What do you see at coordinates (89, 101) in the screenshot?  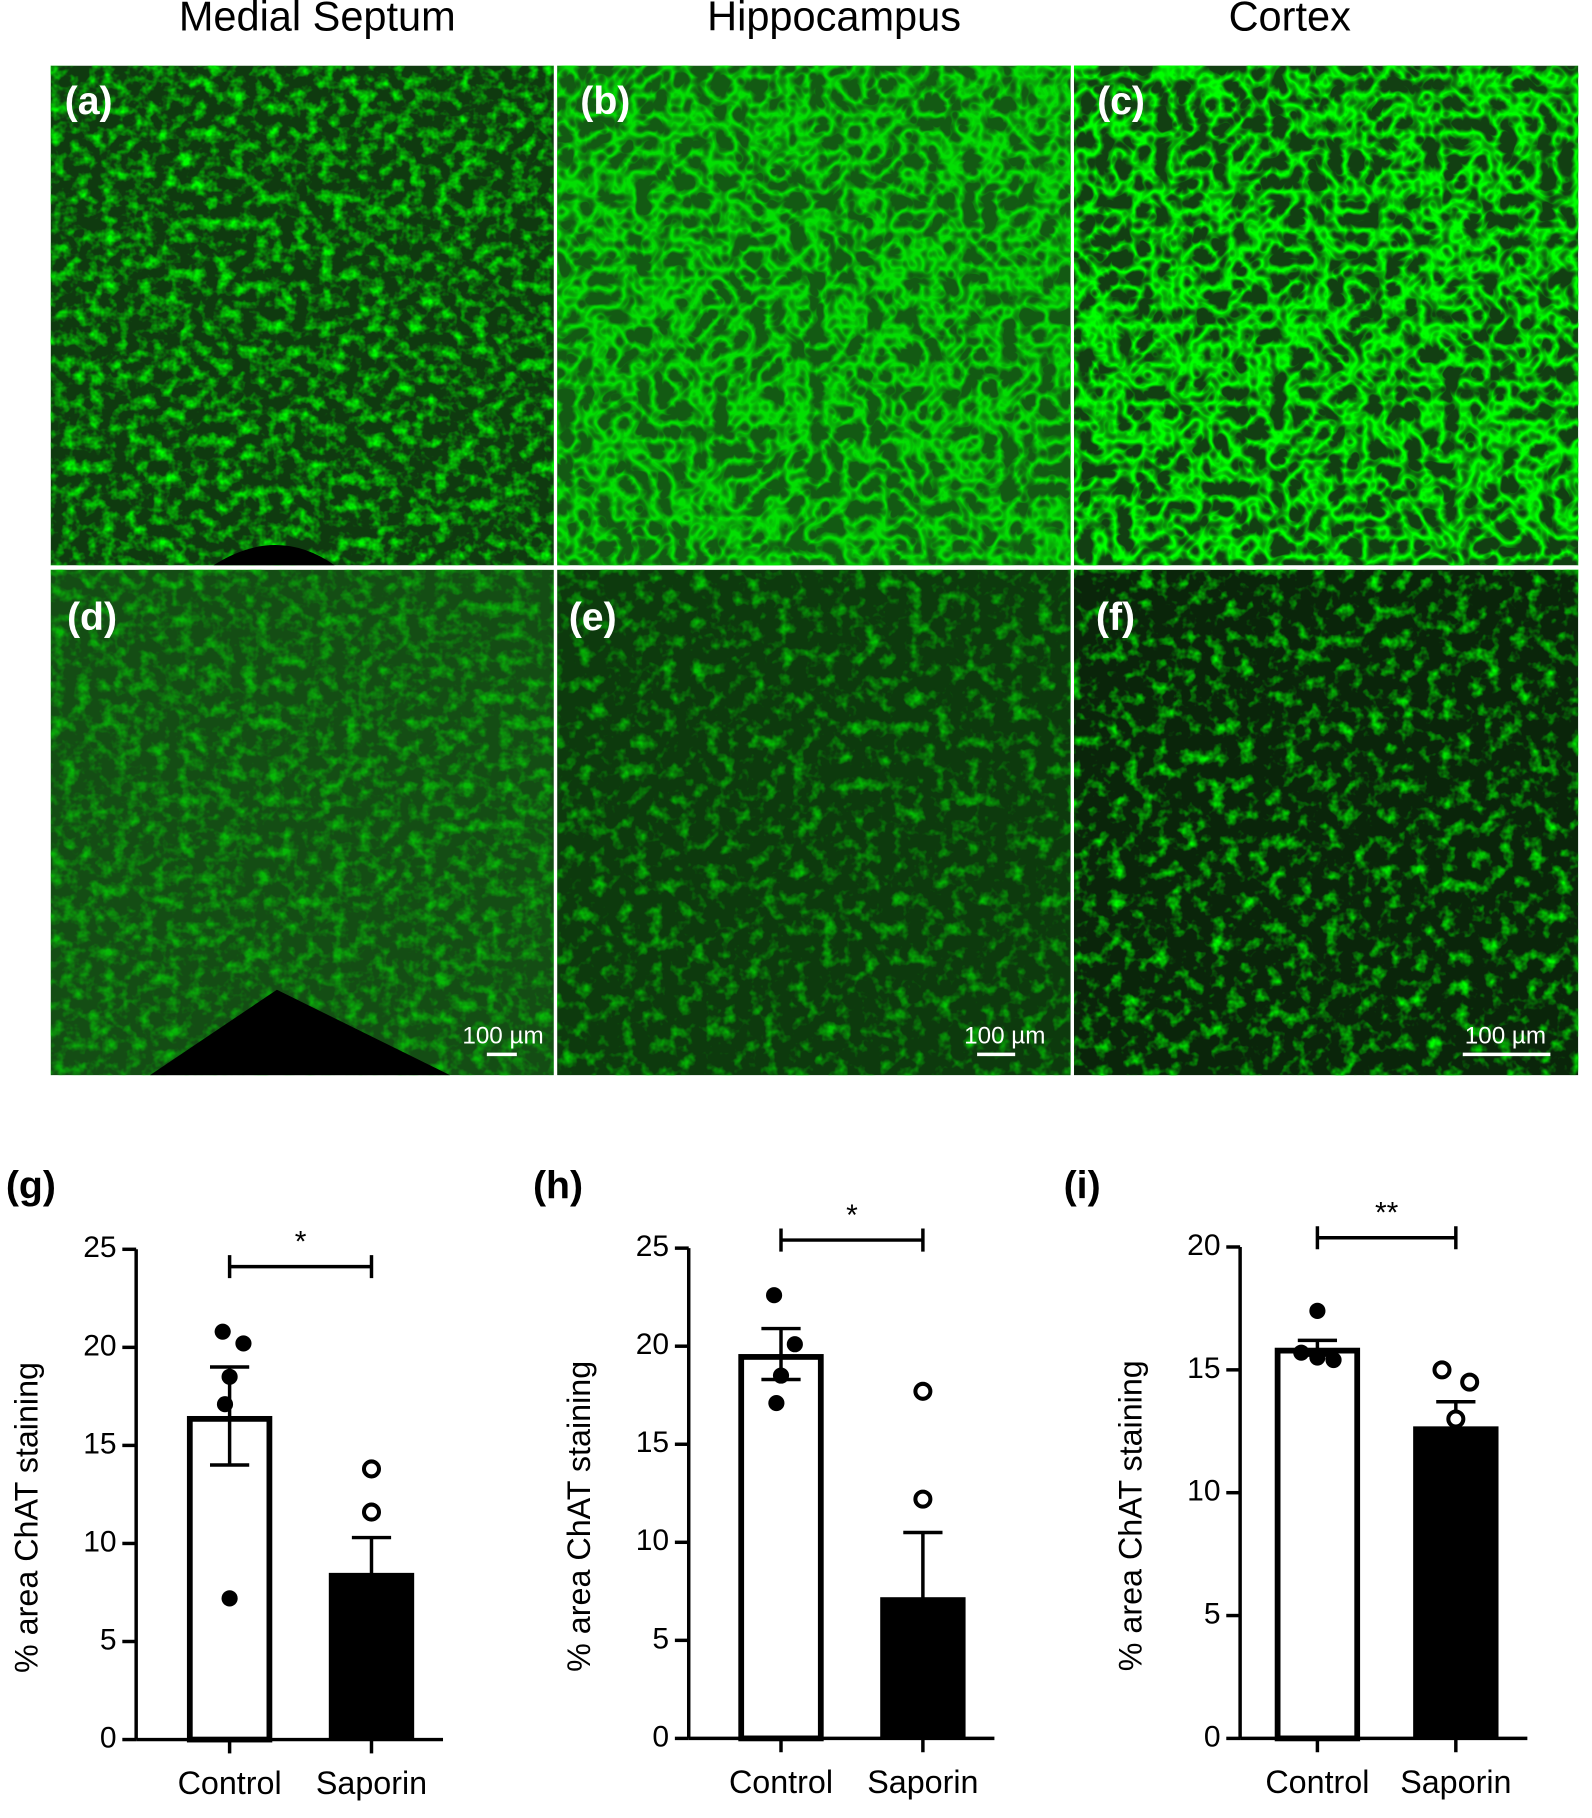 I see `panel-label: (a)` at bounding box center [89, 101].